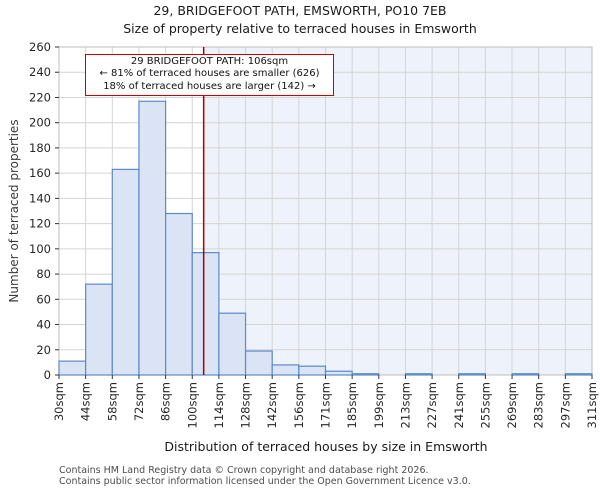  Describe the element at coordinates (432, 405) in the screenshot. I see `x-tick-label: 227sqm` at that location.